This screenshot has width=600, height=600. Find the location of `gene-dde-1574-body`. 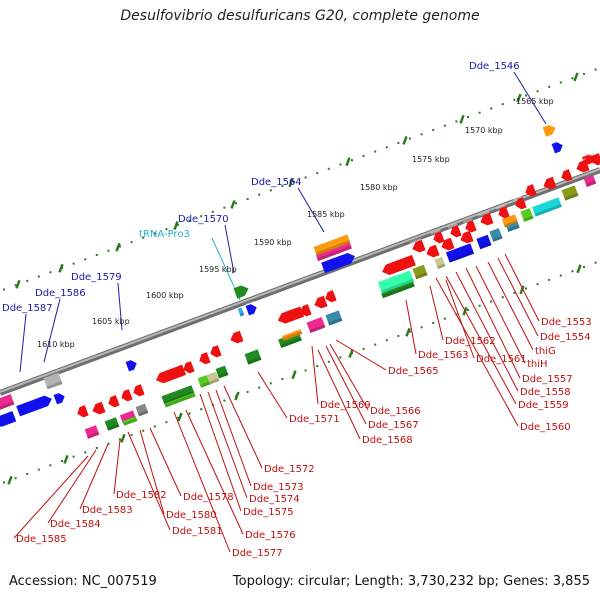

gene-dde-1574-body is located at coordinates (213, 378).